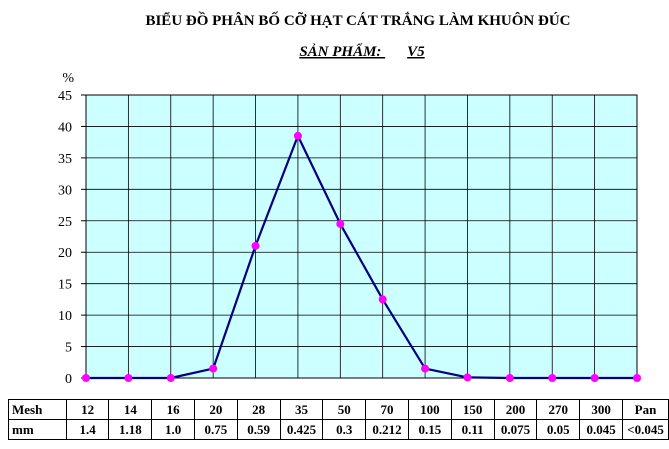 The height and width of the screenshot is (449, 669). Describe the element at coordinates (301, 409) in the screenshot. I see `mesh-cell: 35` at that location.